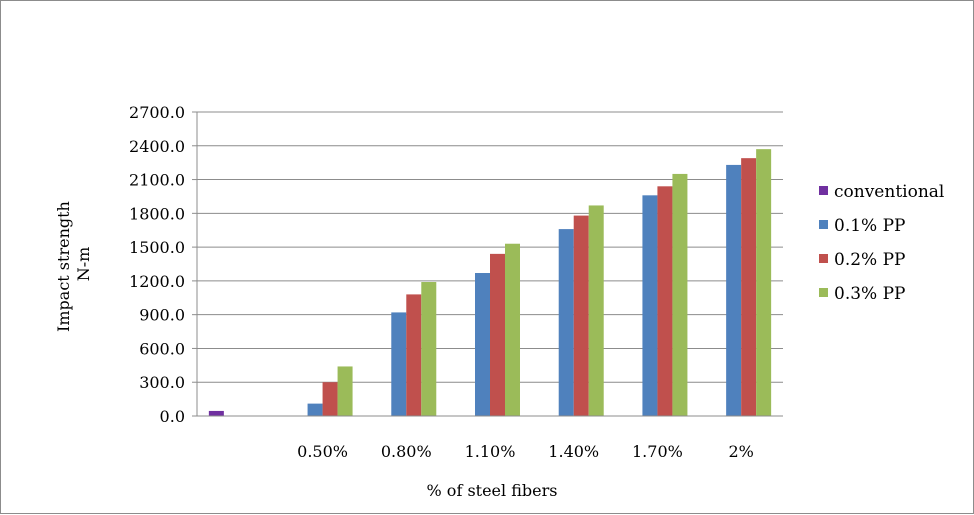 The image size is (974, 515). Describe the element at coordinates (157, 247) in the screenshot. I see `y-tick-label: 1500.0` at that location.